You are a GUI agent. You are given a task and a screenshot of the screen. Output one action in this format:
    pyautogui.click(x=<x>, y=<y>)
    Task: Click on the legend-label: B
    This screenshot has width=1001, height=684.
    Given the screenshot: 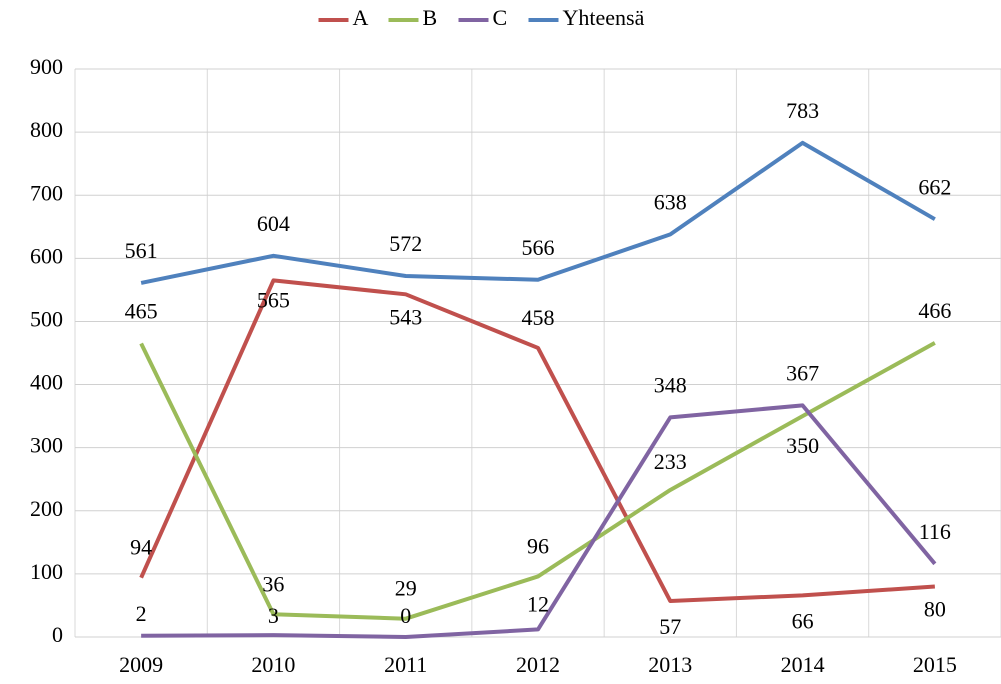 What is the action you would take?
    pyautogui.click(x=430, y=17)
    